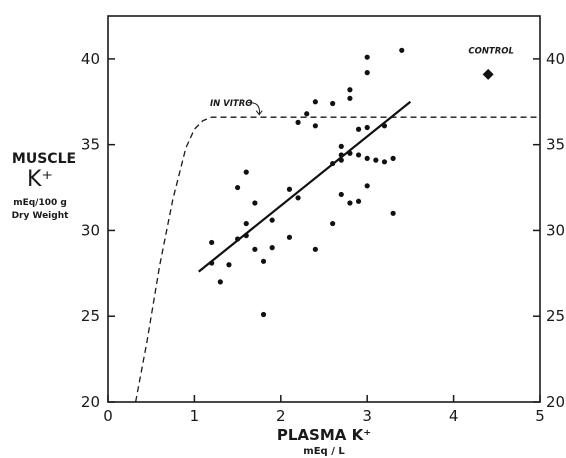 The width and height of the screenshot is (566, 458). Describe the element at coordinates (454, 416) in the screenshot. I see `x-tick-label: 4` at that location.